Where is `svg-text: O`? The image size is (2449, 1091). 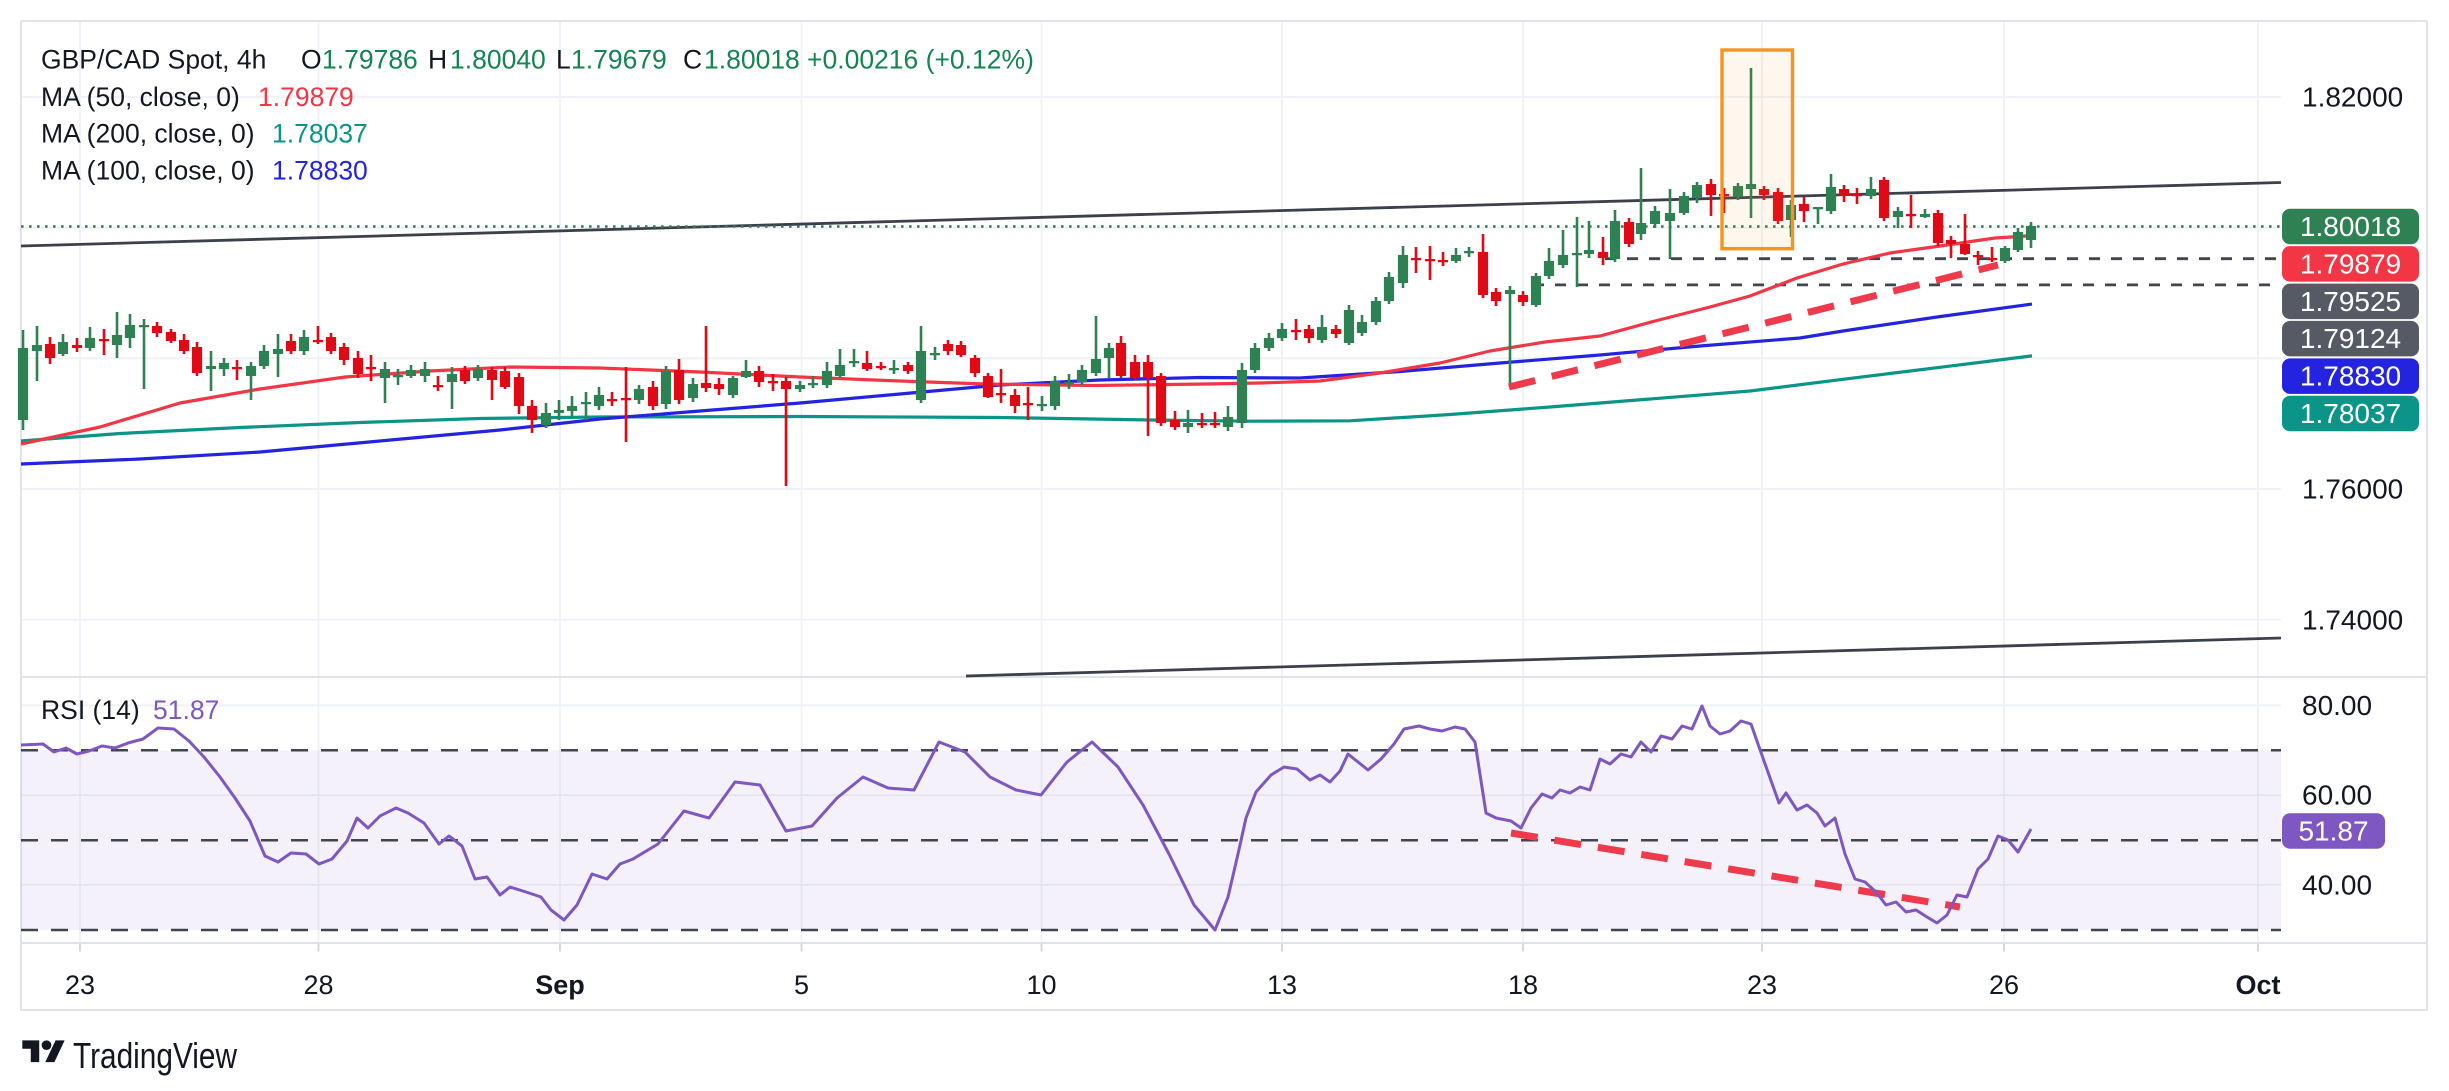 svg-text: O is located at coordinates (311, 60).